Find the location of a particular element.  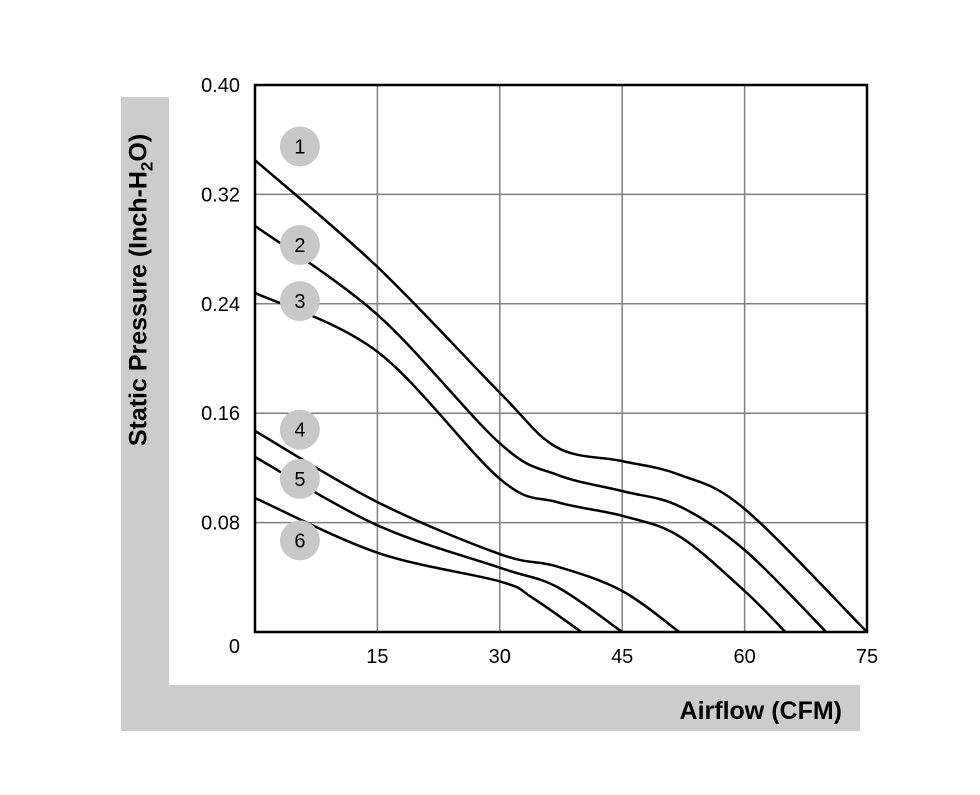

x-axis-label: Airflow (CFM) is located at coordinates (760, 711).